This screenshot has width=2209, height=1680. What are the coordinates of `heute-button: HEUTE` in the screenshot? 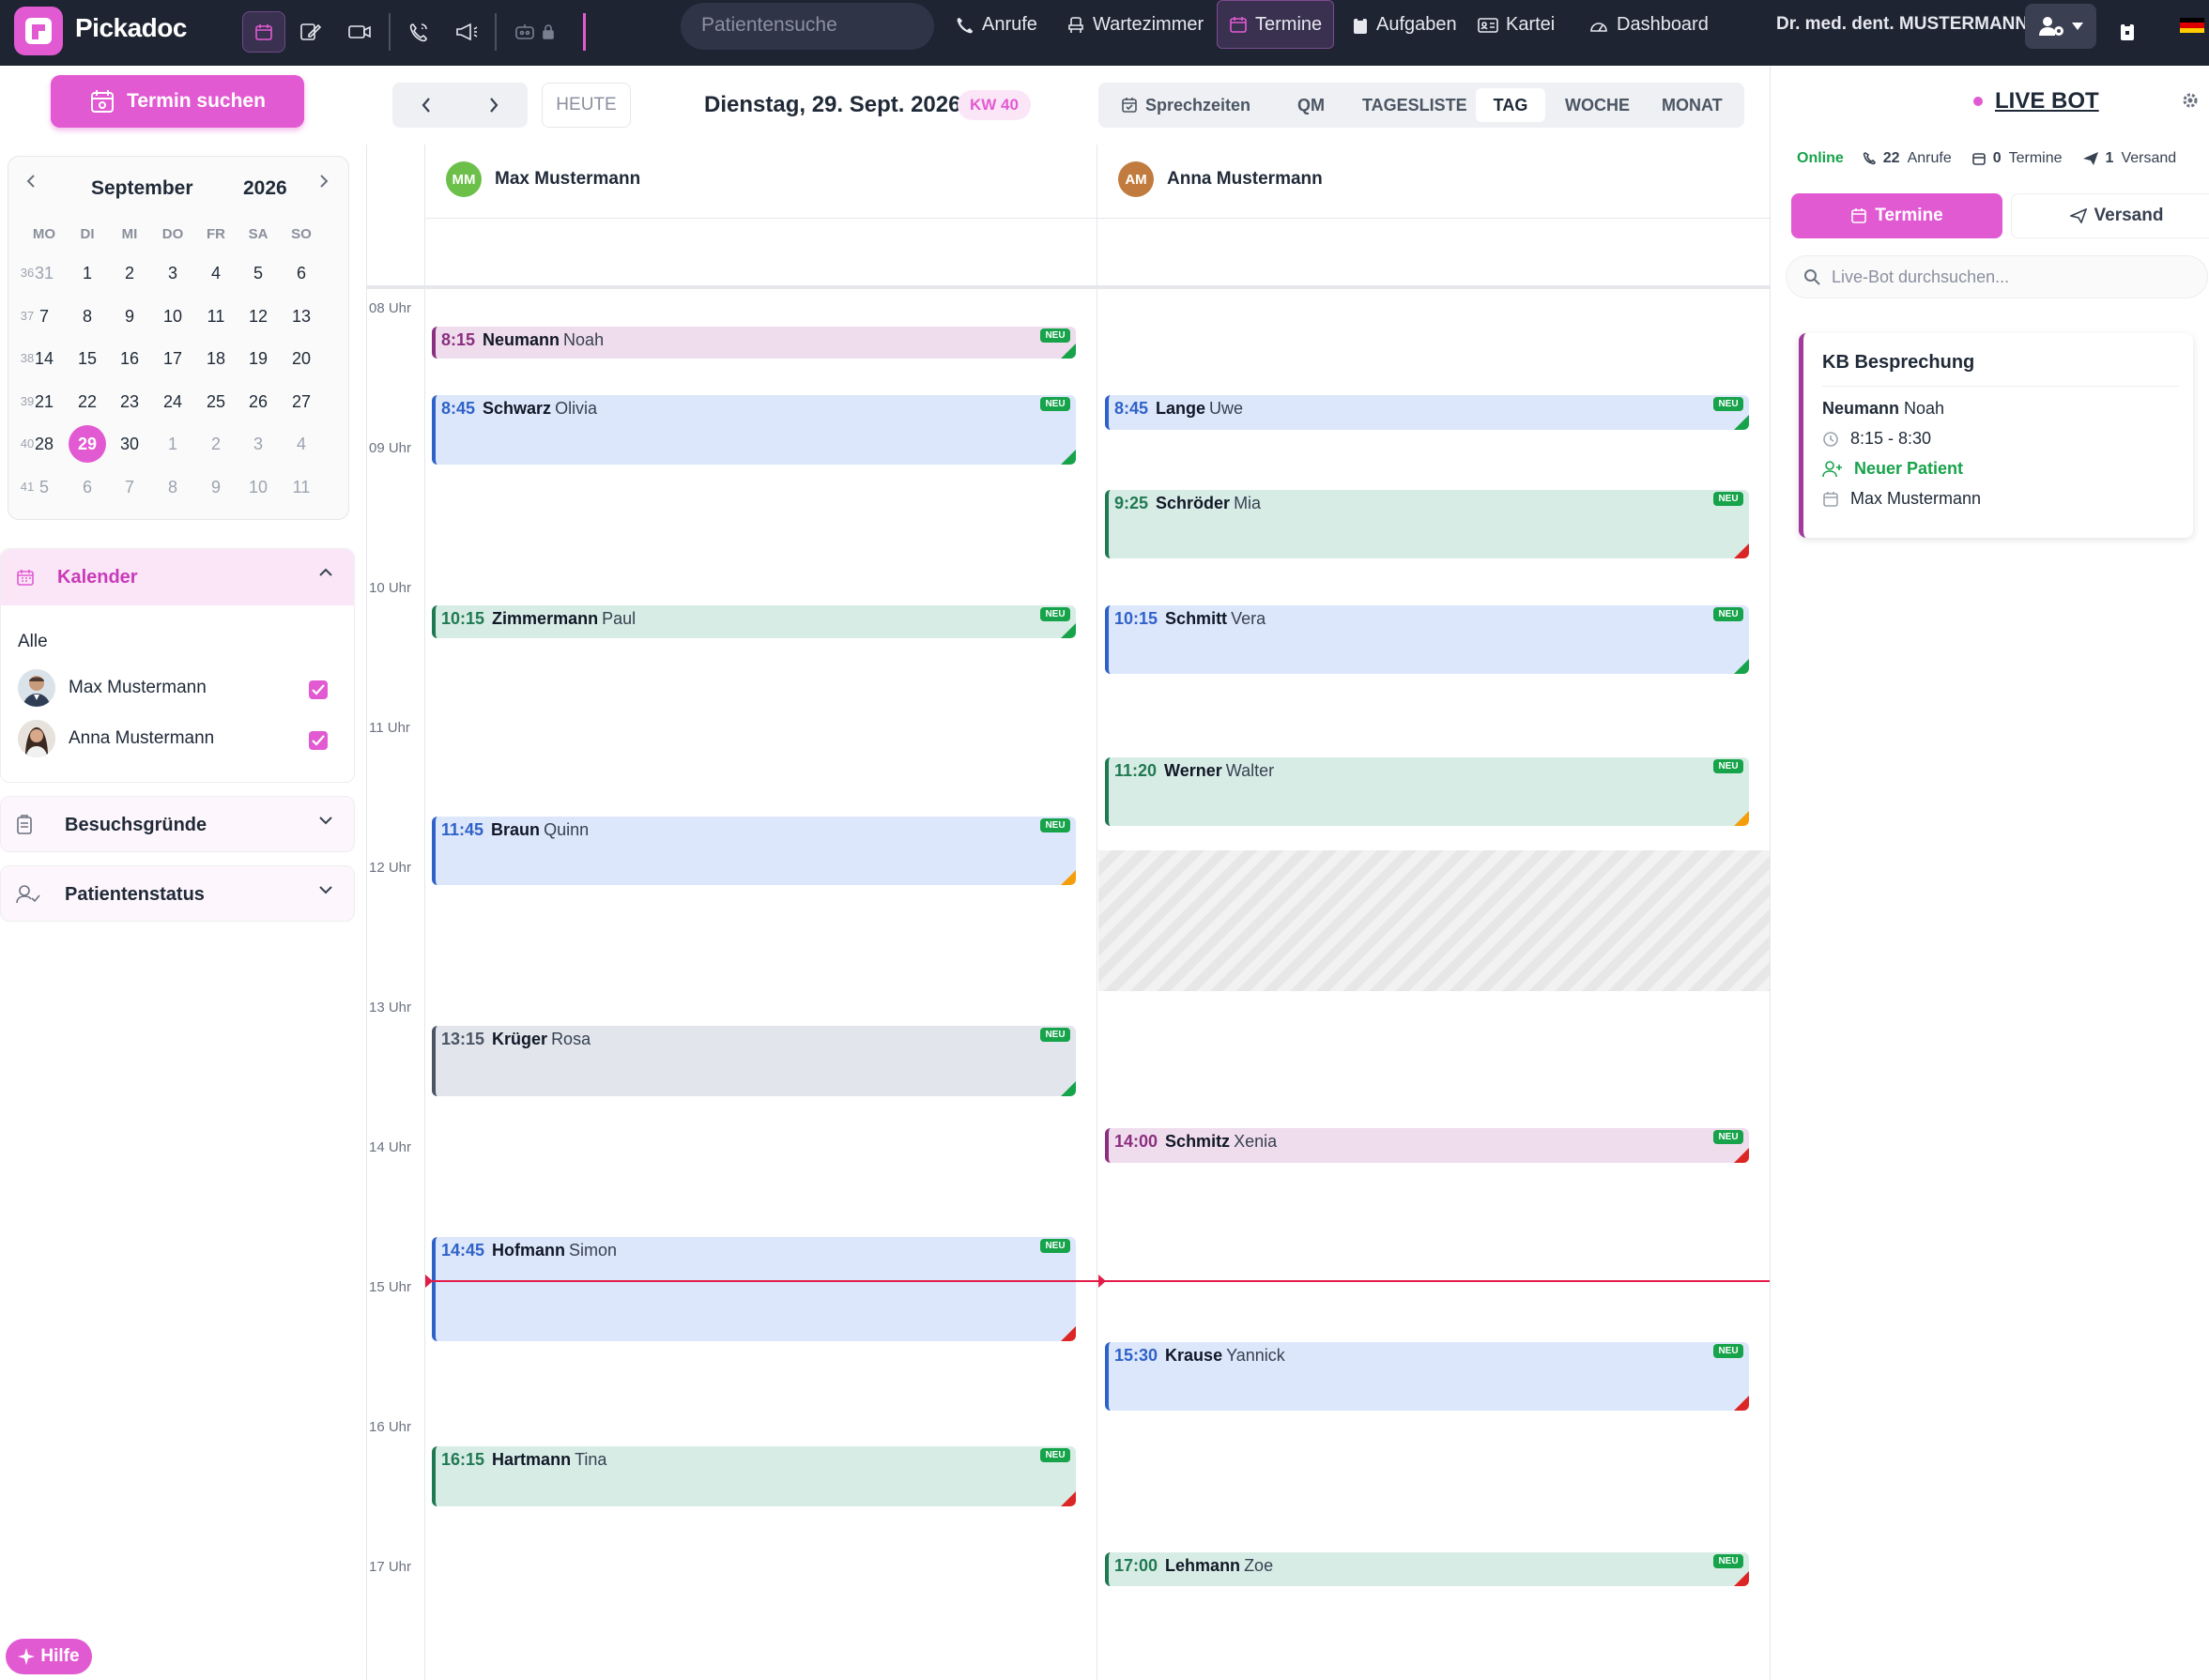 It's located at (586, 105).